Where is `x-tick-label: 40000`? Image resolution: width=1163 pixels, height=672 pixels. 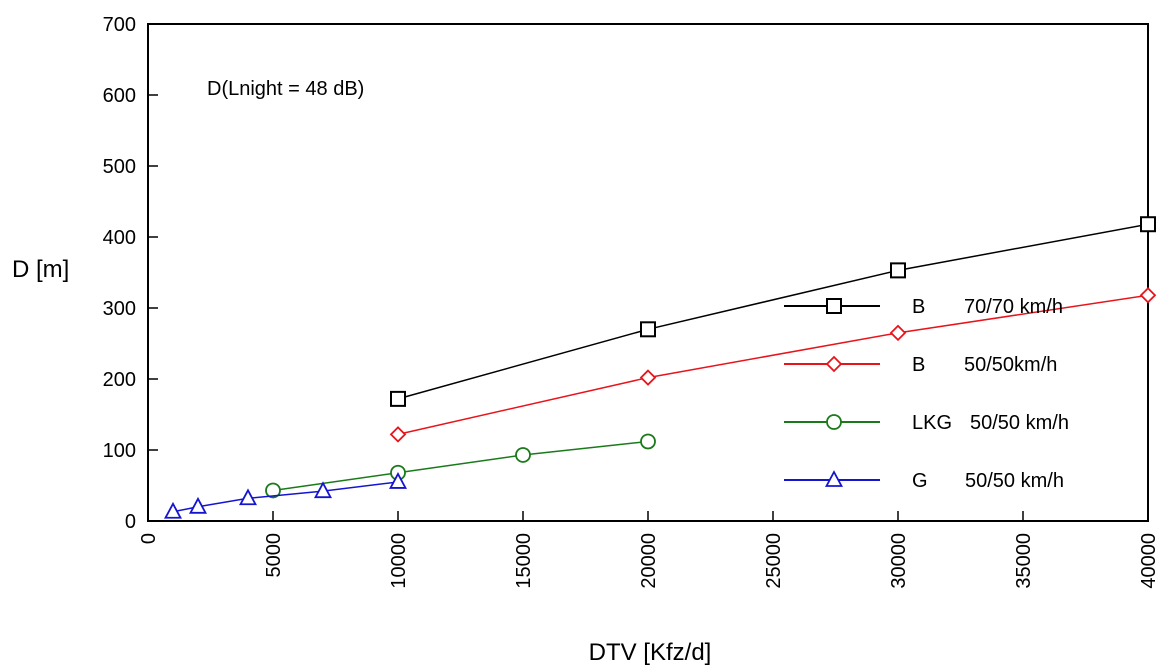
x-tick-label: 40000 is located at coordinates (1149, 561).